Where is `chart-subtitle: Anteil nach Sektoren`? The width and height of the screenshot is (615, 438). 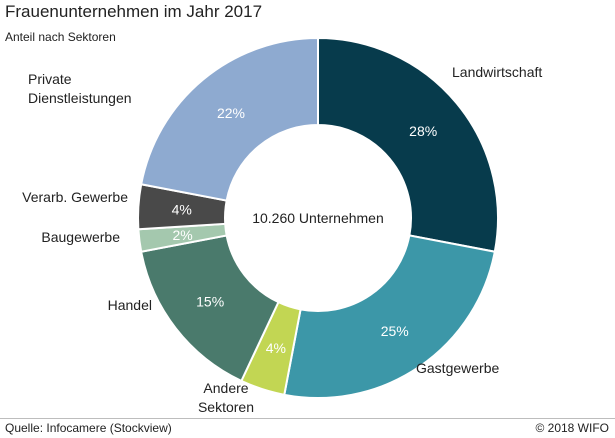
chart-subtitle: Anteil nach Sektoren is located at coordinates (60, 37).